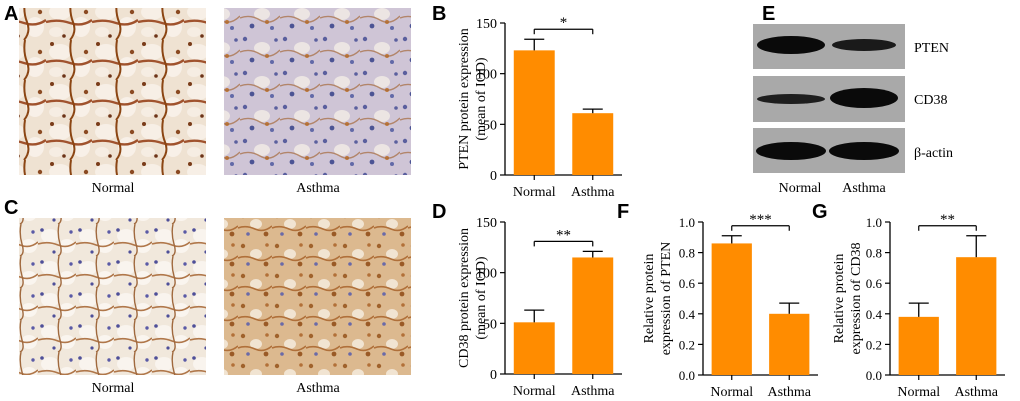  What do you see at coordinates (317, 296) in the screenshot?
I see `ihc-image-asthma-cd38` at bounding box center [317, 296].